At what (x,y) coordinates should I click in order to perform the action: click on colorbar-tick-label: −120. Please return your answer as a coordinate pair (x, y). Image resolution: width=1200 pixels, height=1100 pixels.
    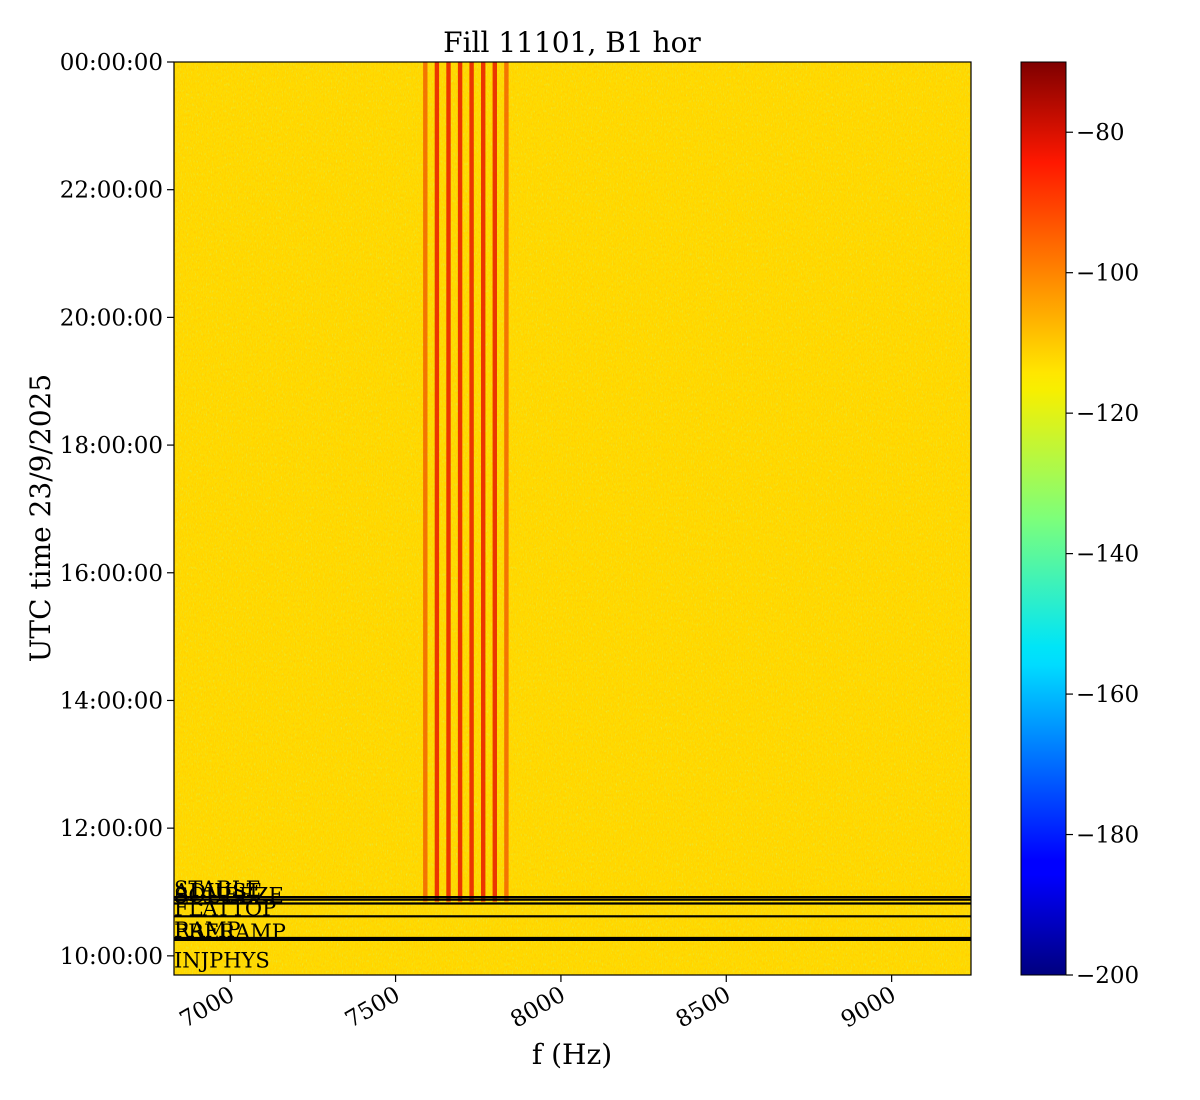
    Looking at the image, I should click on (1107, 414).